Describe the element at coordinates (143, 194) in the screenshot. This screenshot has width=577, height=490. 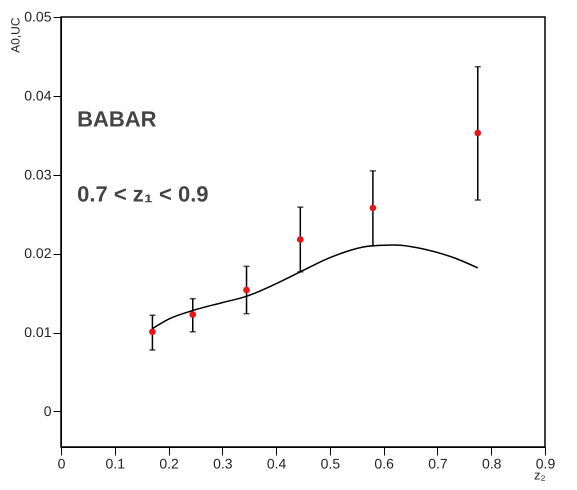
I see `annotation: 0.7 < z₁ < 0.9` at that location.